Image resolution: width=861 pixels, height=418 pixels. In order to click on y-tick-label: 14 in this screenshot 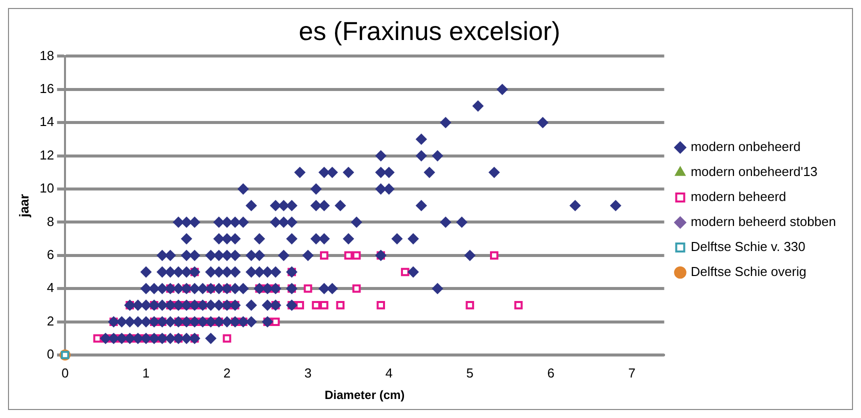, I will do `click(47, 122)`.